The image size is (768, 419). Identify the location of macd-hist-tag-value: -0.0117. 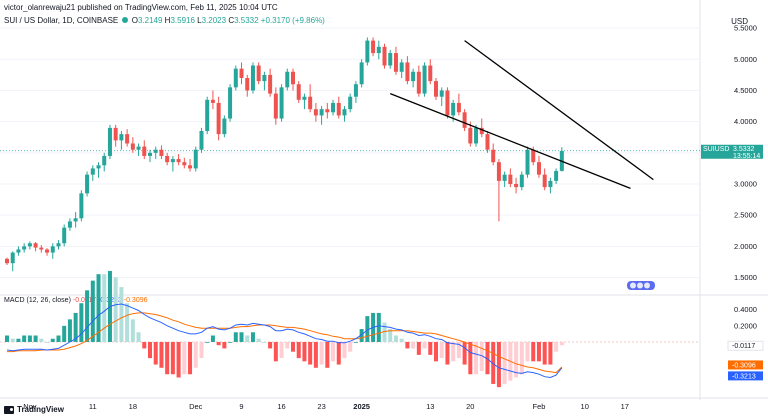
(743, 346).